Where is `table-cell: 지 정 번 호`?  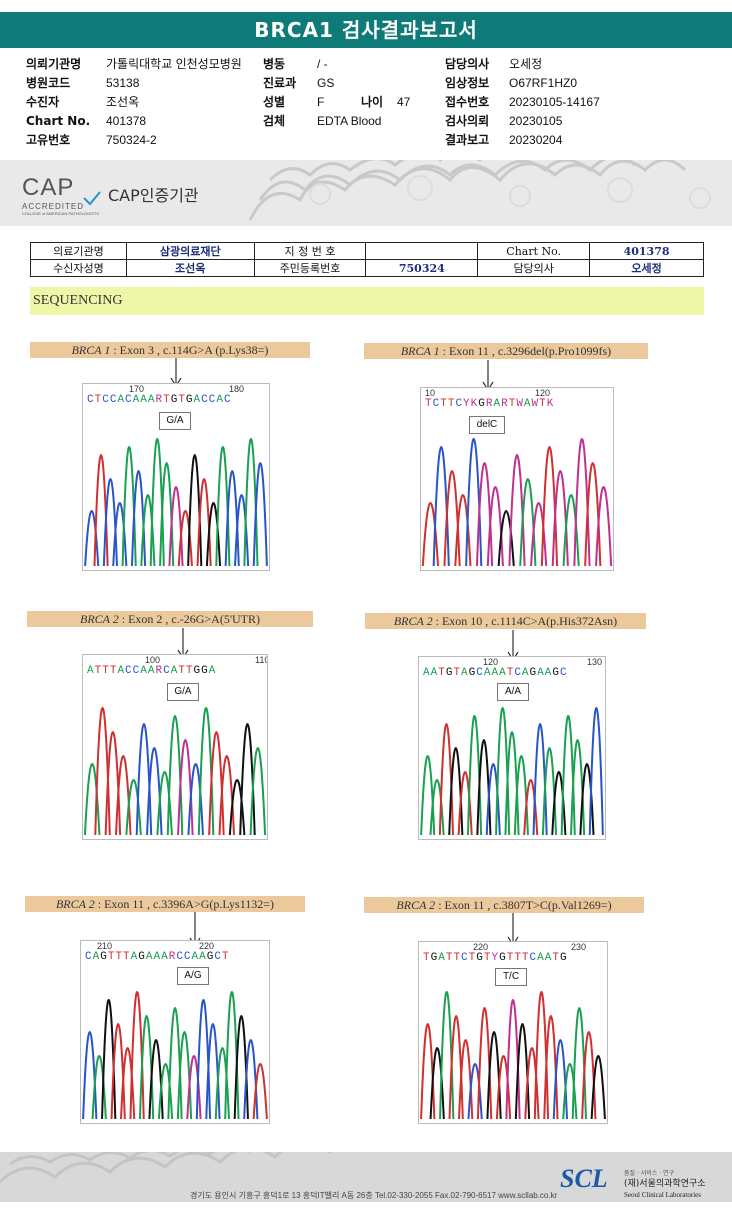 table-cell: 지 정 번 호 is located at coordinates (310, 251).